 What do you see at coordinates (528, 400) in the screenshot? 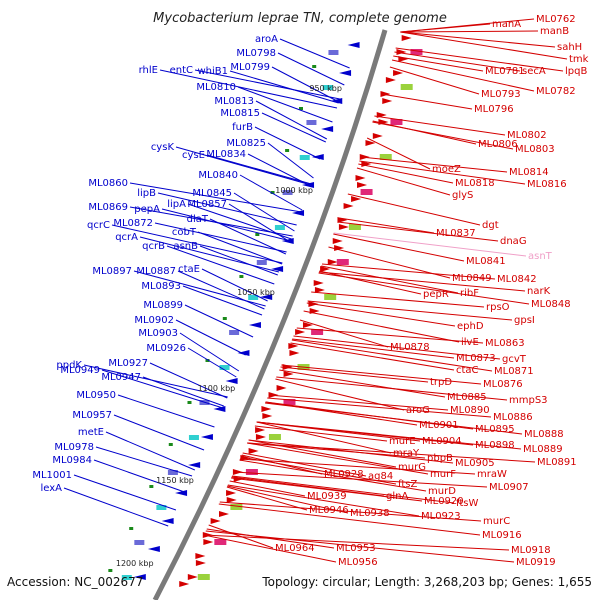
I see `gene-label-right: mmpS3` at bounding box center [528, 400].